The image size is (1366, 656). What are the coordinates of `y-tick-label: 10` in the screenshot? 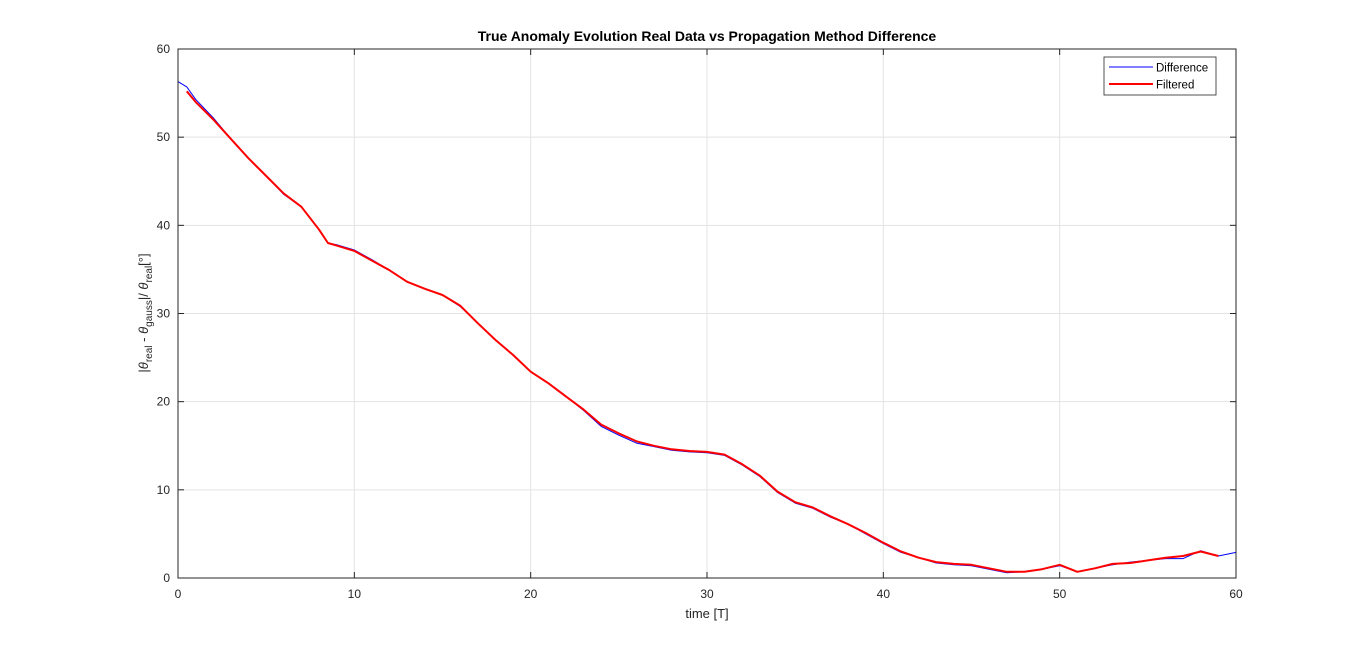 It's located at (164, 490).